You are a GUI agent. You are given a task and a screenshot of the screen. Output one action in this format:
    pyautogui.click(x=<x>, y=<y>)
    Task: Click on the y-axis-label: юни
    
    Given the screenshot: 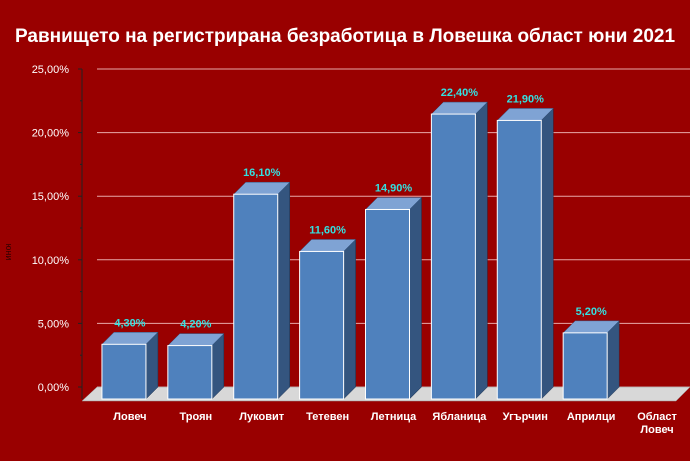 What is the action you would take?
    pyautogui.click(x=9, y=252)
    